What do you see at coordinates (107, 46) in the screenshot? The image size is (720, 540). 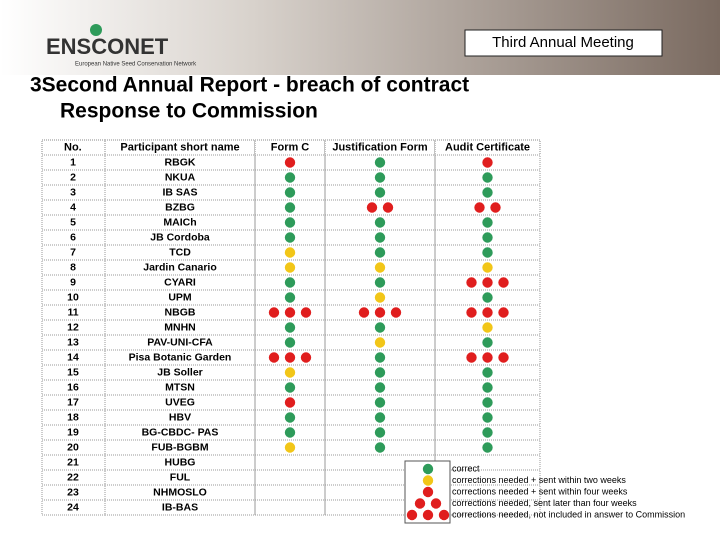 I see `logo: ENSCONET` at bounding box center [107, 46].